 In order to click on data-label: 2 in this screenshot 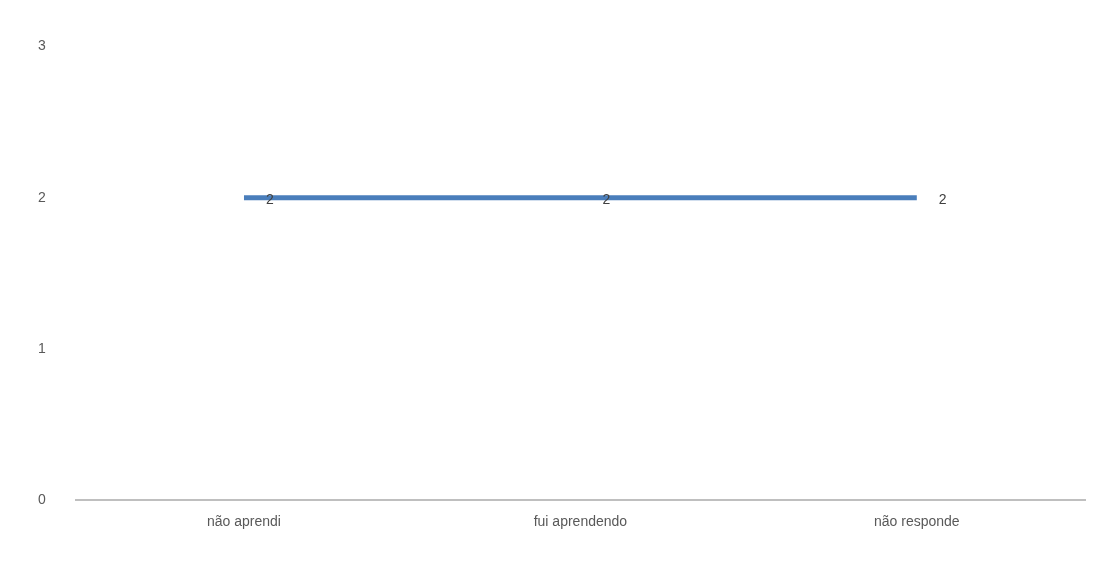, I will do `click(942, 198)`.